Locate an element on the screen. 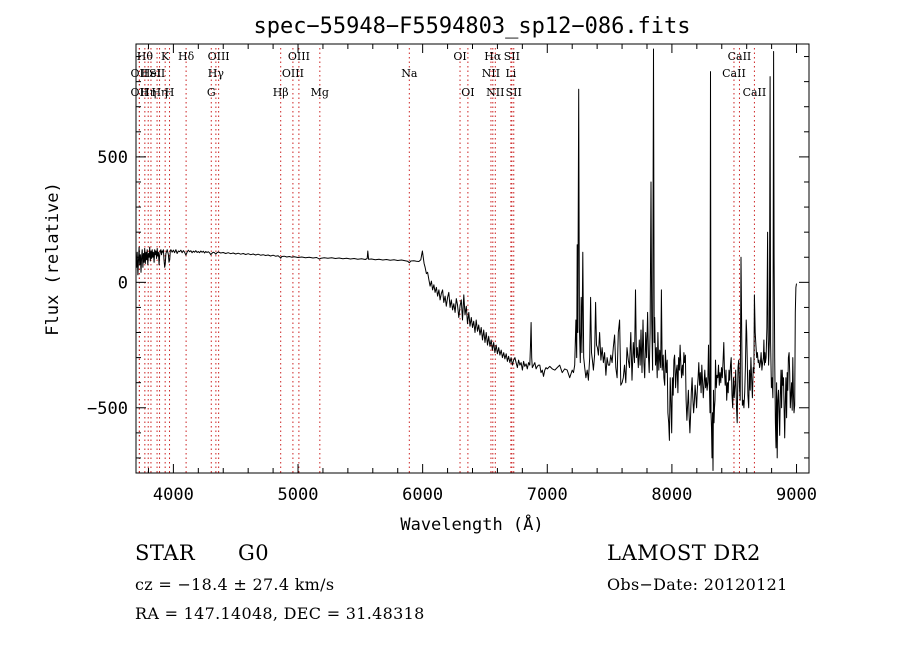 The width and height of the screenshot is (900, 650). object-subclass: G0 is located at coordinates (254, 553).